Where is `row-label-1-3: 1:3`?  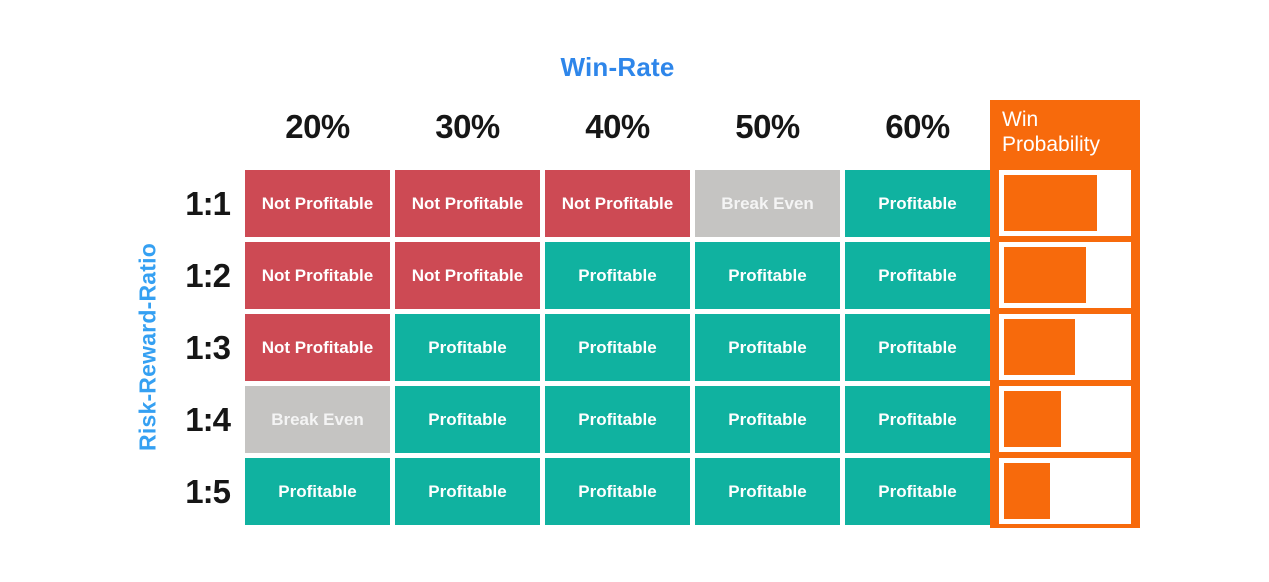 row-label-1-3: 1:3 is located at coordinates (208, 347).